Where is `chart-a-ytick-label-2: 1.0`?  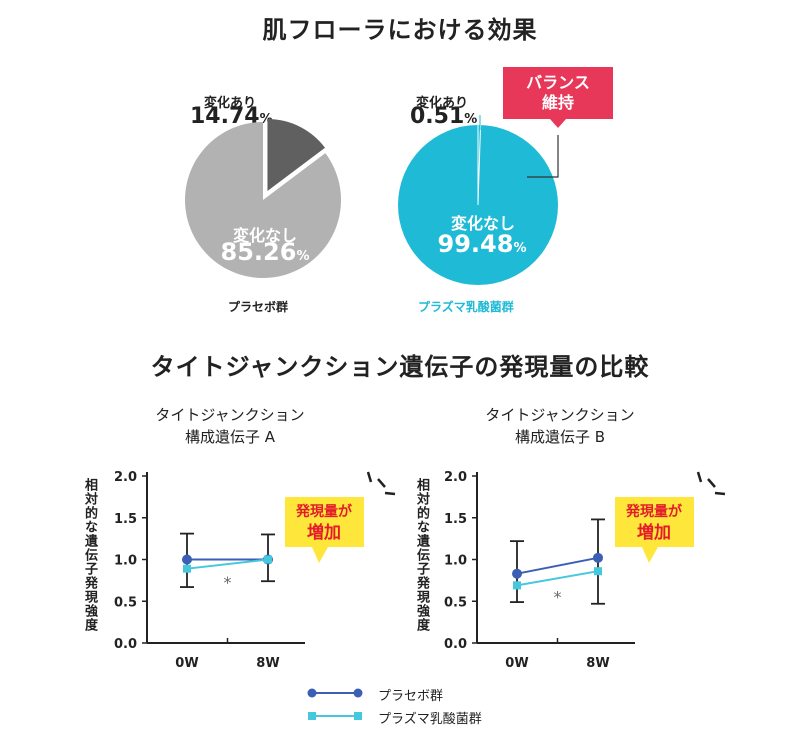
chart-a-ytick-label-2: 1.0 is located at coordinates (125, 561).